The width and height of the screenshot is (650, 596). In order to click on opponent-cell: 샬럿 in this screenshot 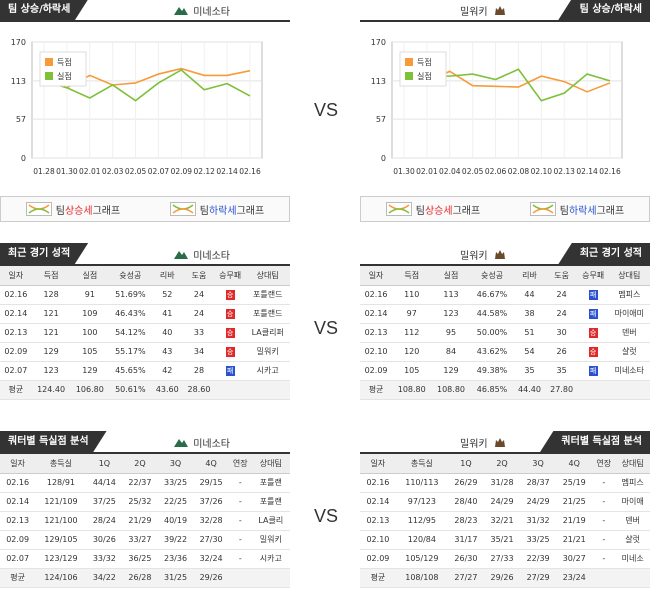, I will do `click(629, 352)`.